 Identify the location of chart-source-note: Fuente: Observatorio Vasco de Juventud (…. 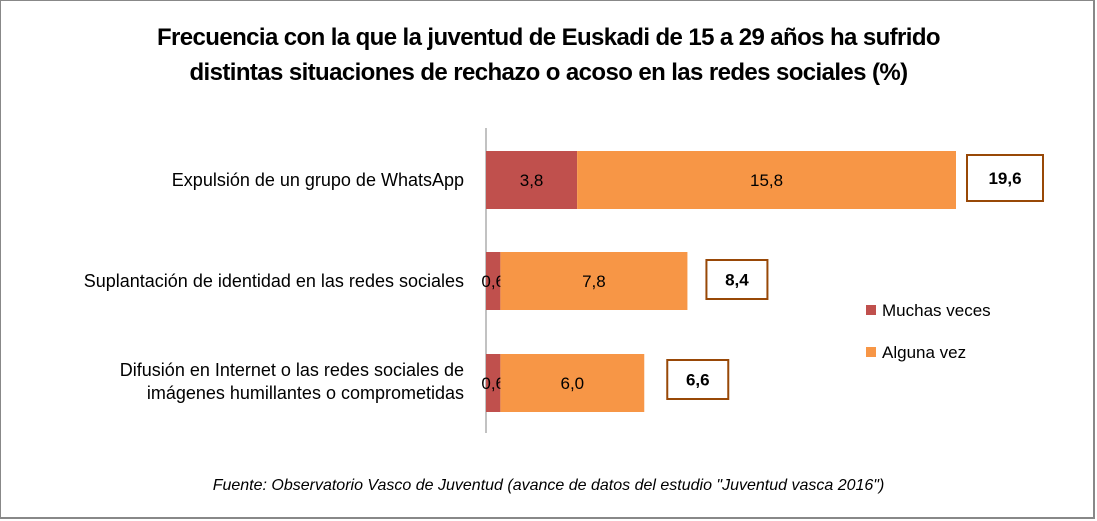
(548, 485).